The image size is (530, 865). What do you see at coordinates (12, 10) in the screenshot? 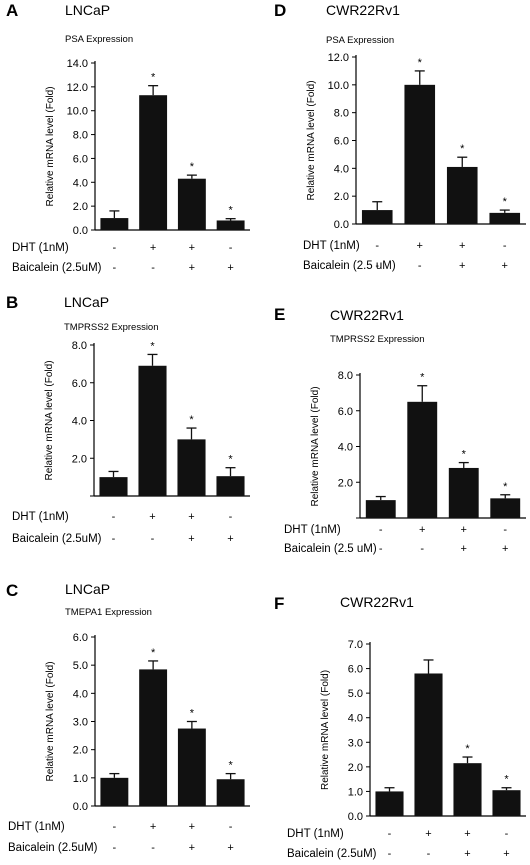
I see `panel-letter: A` at bounding box center [12, 10].